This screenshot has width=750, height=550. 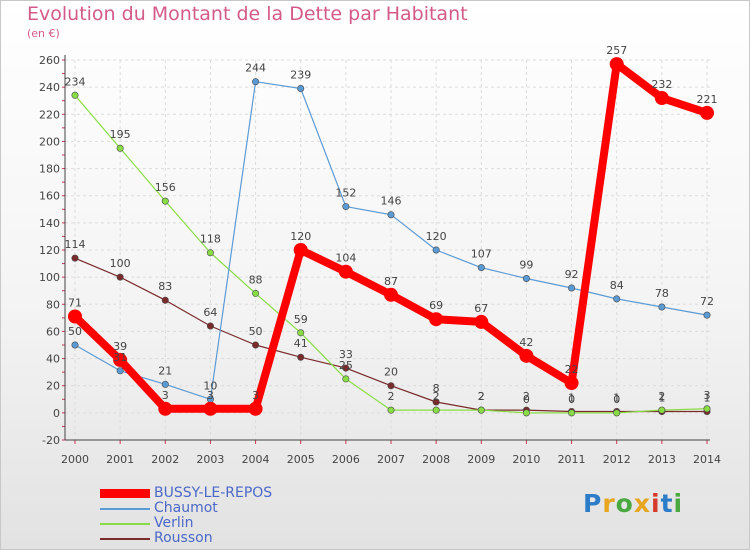 I want to click on y-tick-label: 240, so click(x=49, y=87).